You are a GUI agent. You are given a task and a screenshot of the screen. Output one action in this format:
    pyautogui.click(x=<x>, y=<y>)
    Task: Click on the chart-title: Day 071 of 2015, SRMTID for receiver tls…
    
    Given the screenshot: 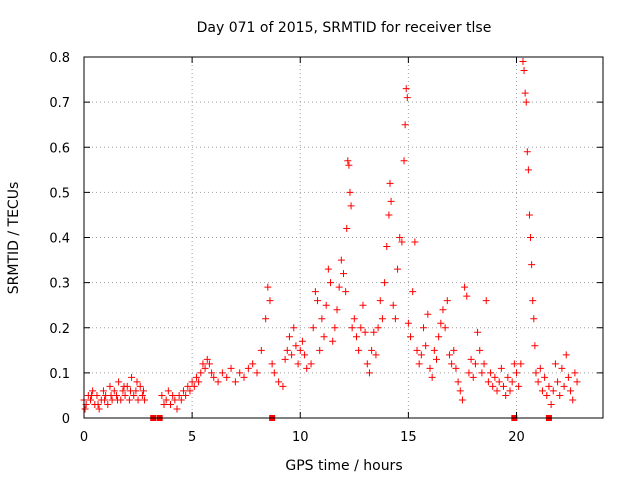 What is the action you would take?
    pyautogui.click(x=344, y=28)
    